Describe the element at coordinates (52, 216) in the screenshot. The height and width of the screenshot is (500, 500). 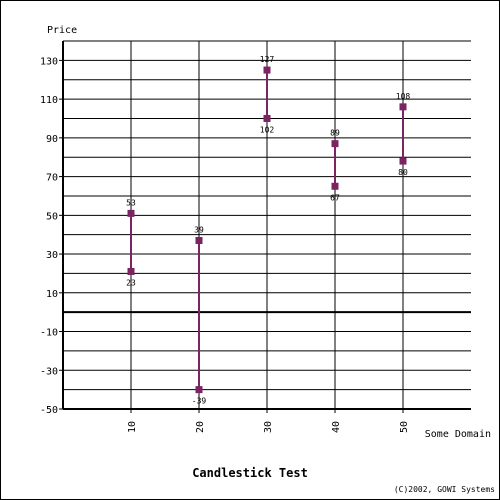
I see `y-tick-label: 50` at that location.